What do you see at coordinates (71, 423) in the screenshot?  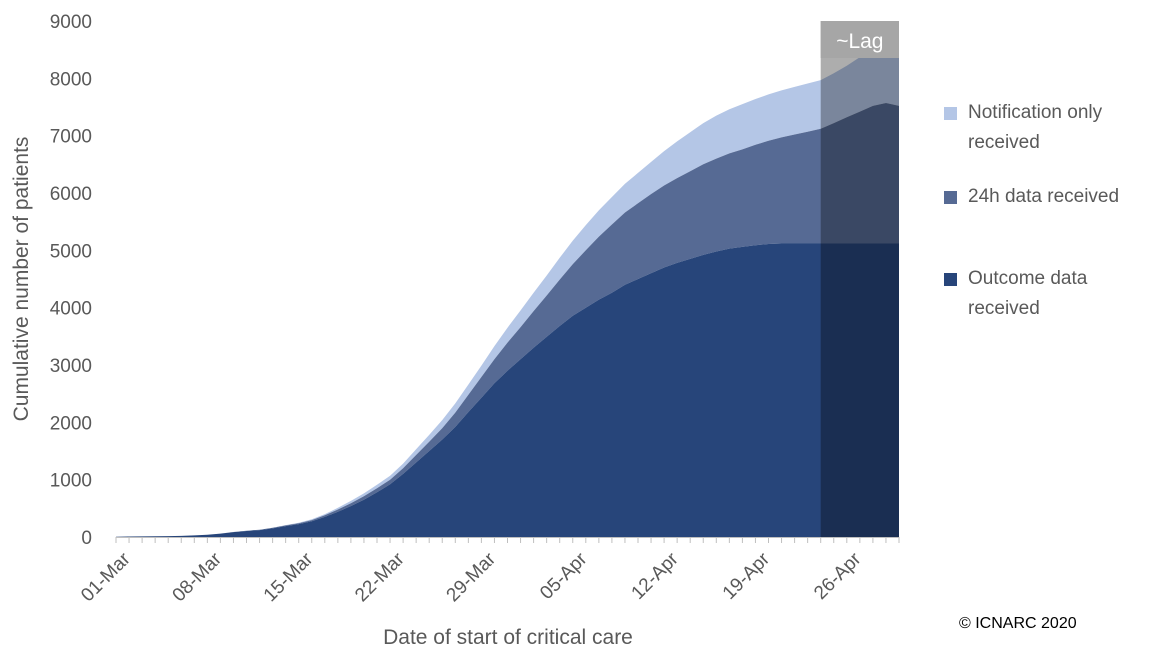 I see `y-tick-label: 2000` at bounding box center [71, 423].